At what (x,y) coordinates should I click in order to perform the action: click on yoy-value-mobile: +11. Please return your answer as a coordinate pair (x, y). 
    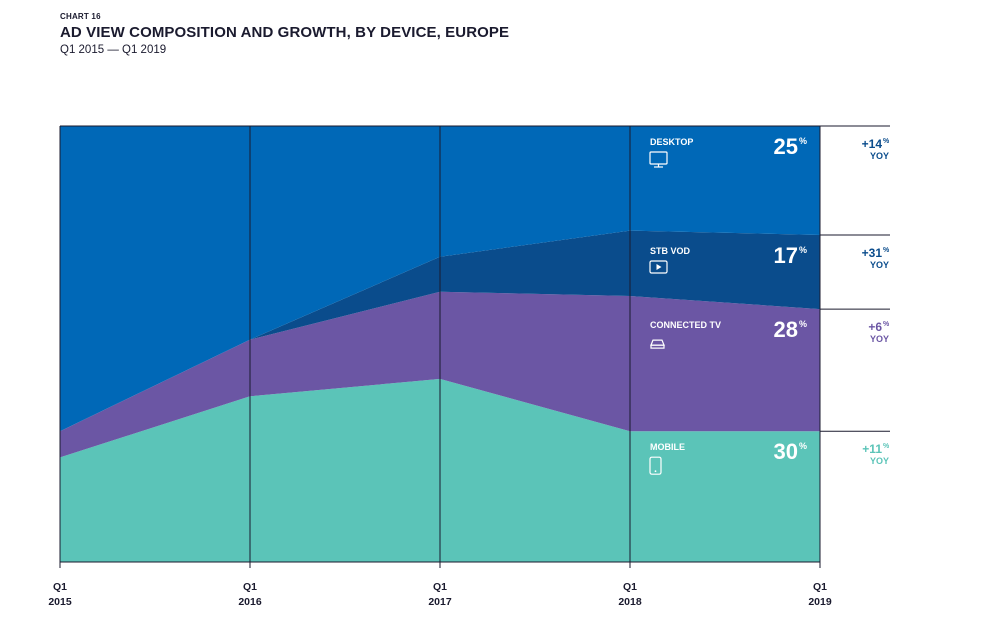
    Looking at the image, I should click on (872, 449).